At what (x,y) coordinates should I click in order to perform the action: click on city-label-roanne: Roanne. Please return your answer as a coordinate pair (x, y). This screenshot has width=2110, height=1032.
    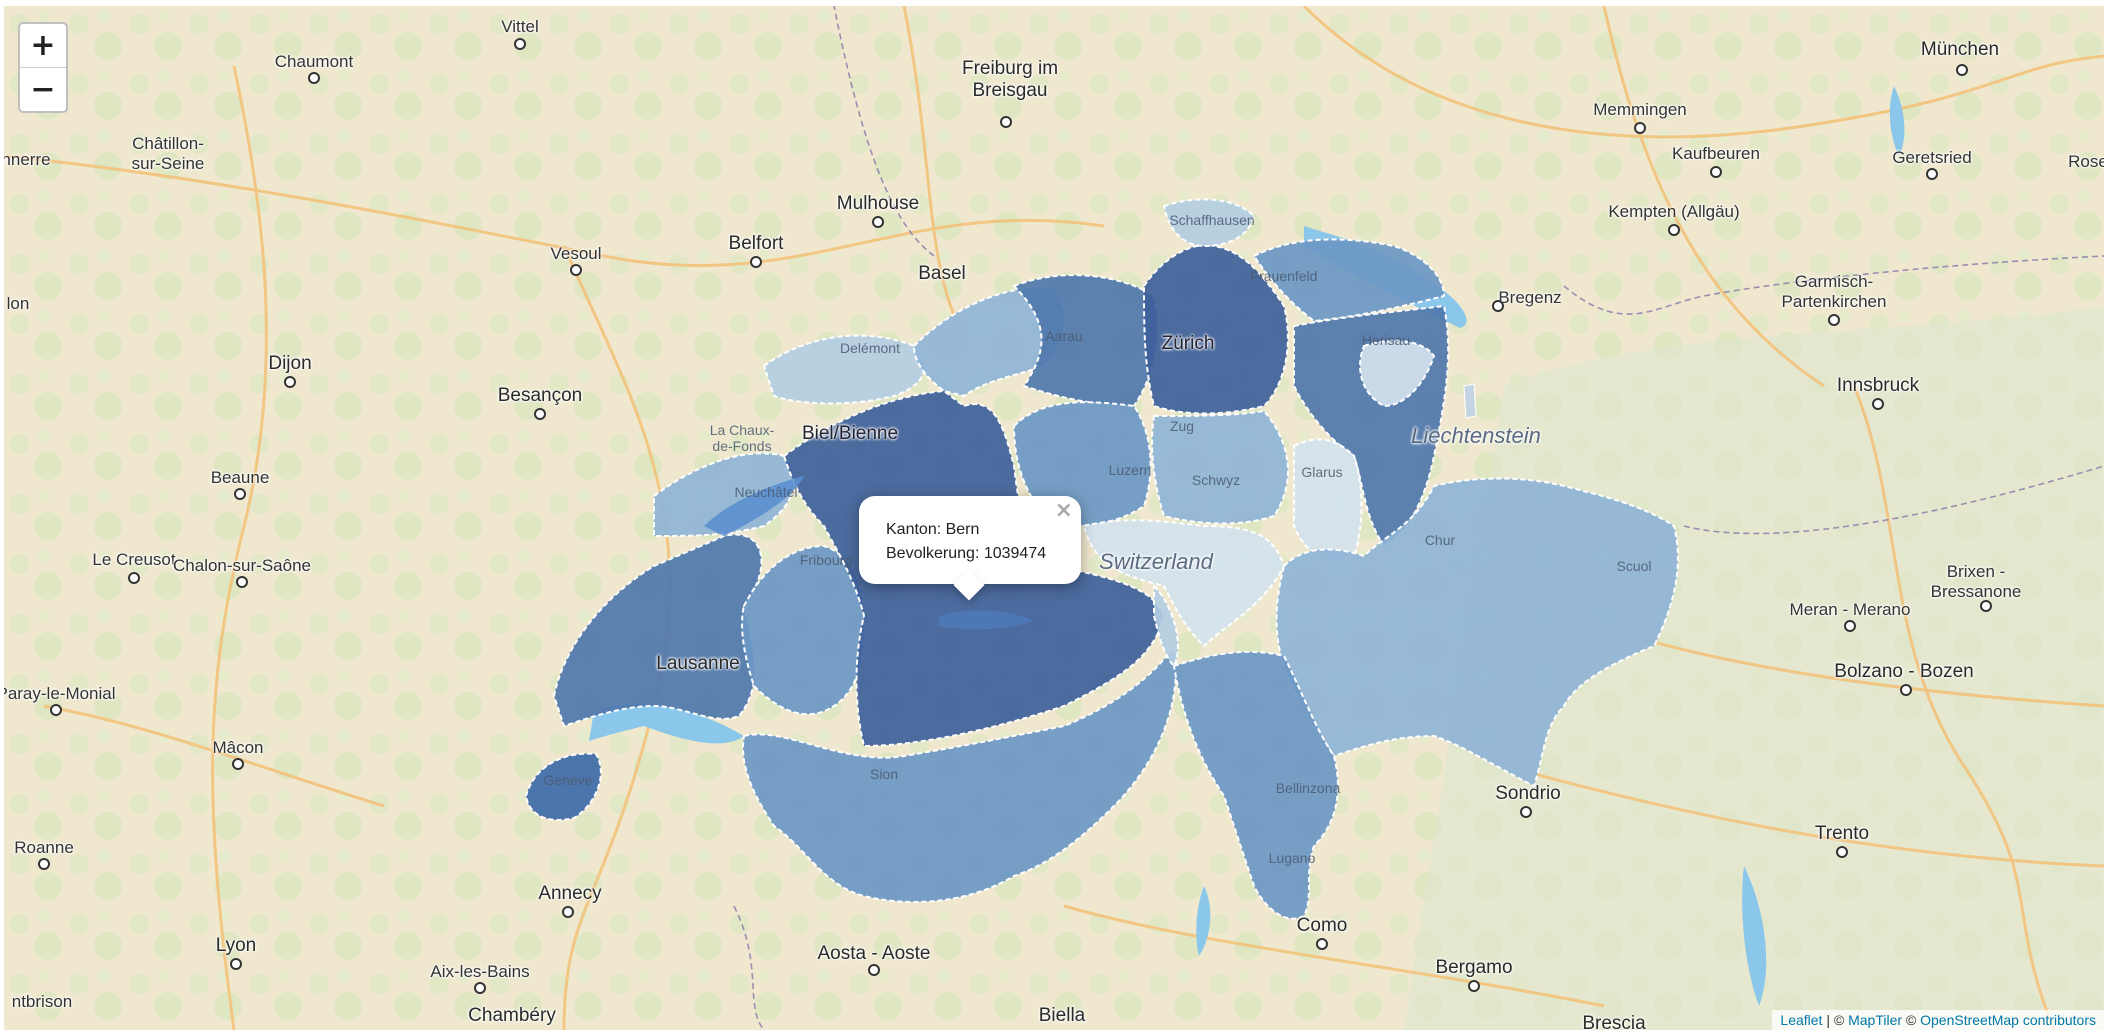
    Looking at the image, I should click on (44, 847).